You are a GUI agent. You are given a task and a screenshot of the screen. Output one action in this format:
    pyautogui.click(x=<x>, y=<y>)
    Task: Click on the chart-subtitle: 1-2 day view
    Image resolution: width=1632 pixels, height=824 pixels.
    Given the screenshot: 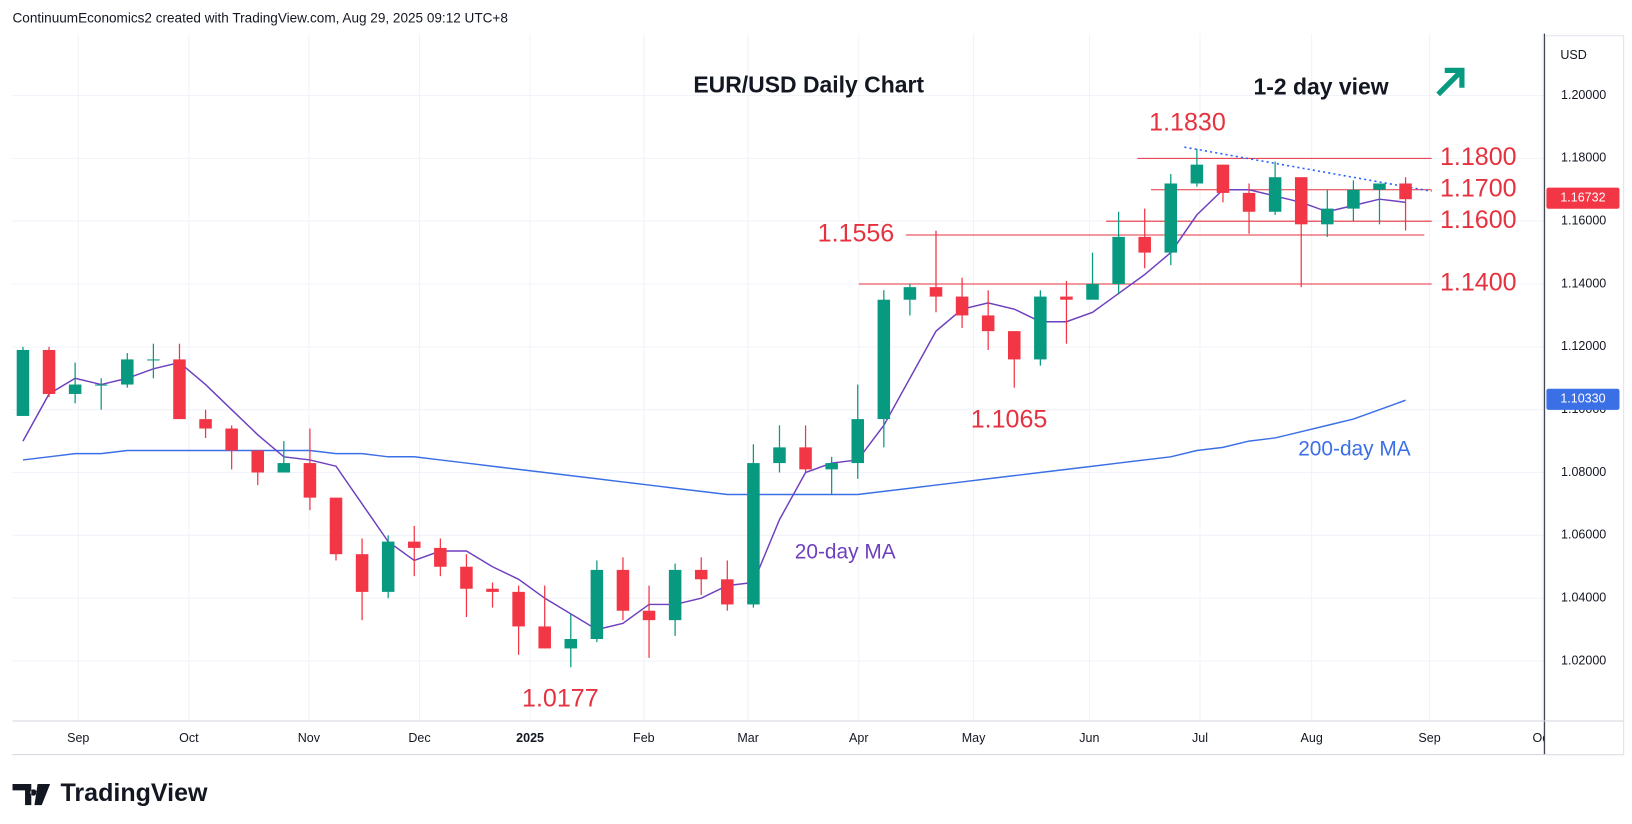 What is the action you would take?
    pyautogui.click(x=1320, y=86)
    